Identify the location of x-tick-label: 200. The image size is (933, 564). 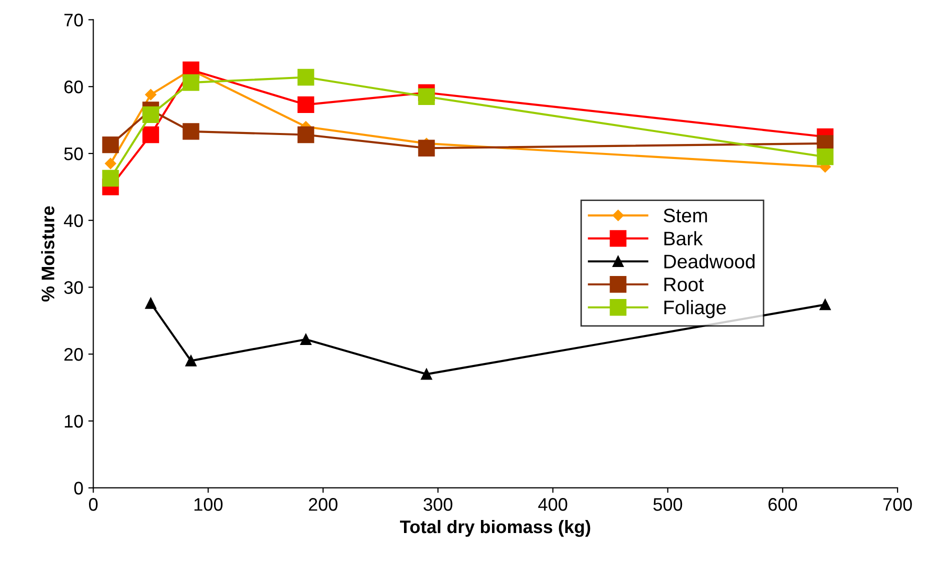
(323, 504).